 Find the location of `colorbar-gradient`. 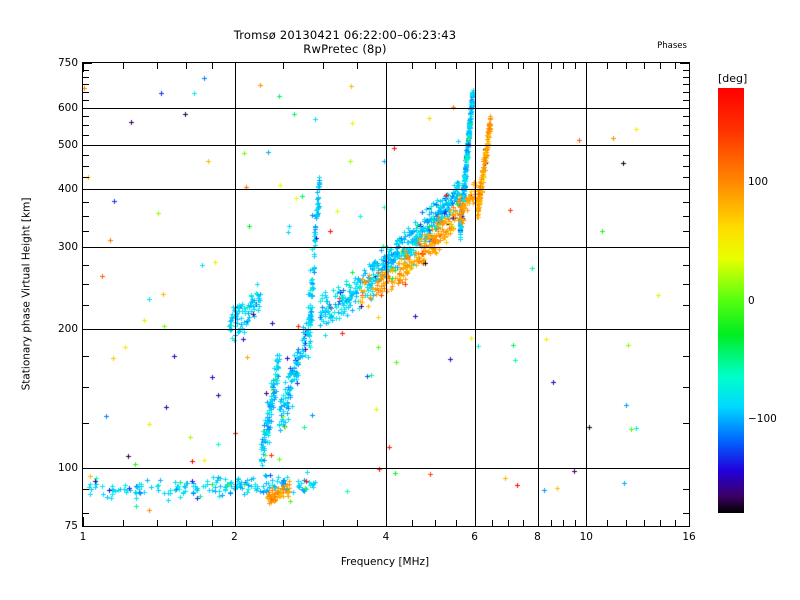

colorbar-gradient is located at coordinates (731, 300).